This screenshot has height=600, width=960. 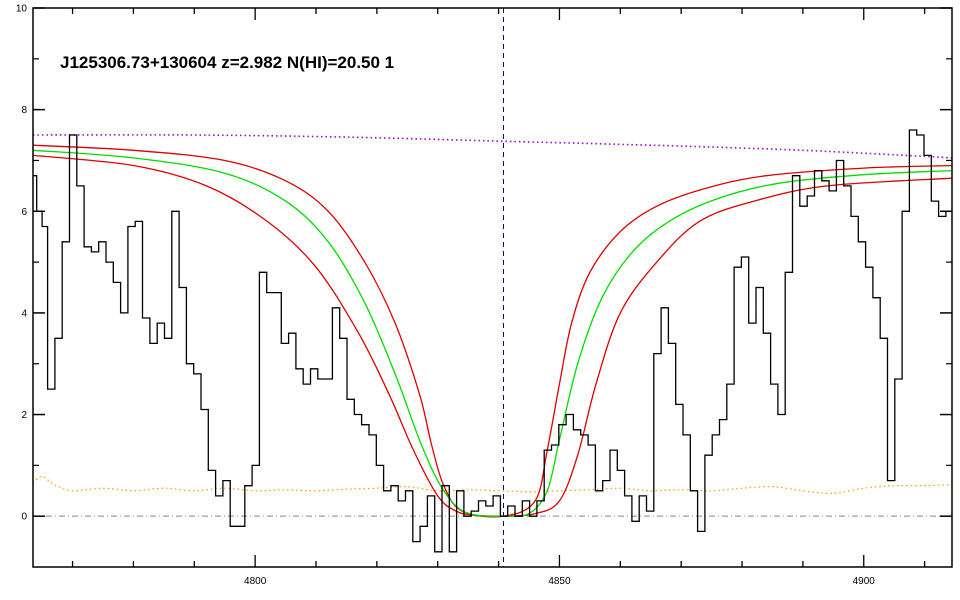 What do you see at coordinates (24, 517) in the screenshot?
I see `y-tick-label: 0` at bounding box center [24, 517].